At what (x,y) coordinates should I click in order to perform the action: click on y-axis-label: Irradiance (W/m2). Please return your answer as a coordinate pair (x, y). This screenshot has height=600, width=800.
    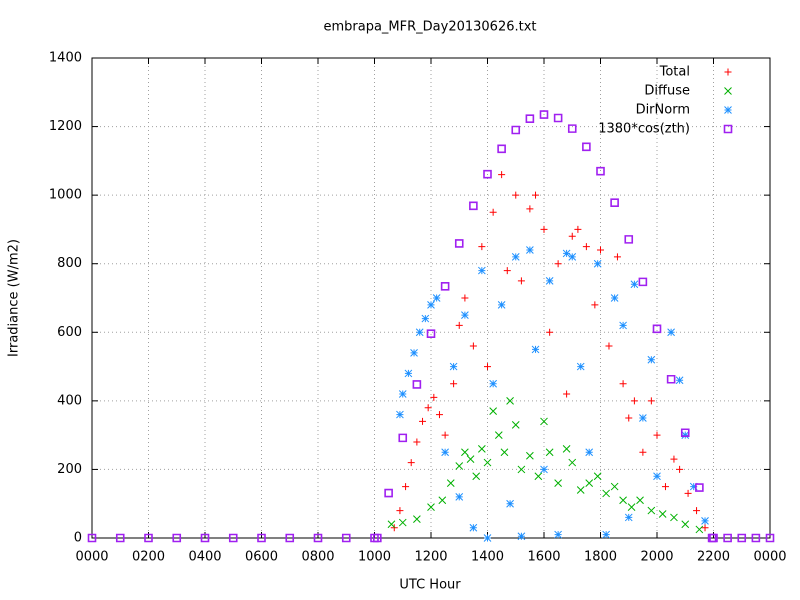
    Looking at the image, I should click on (14, 298).